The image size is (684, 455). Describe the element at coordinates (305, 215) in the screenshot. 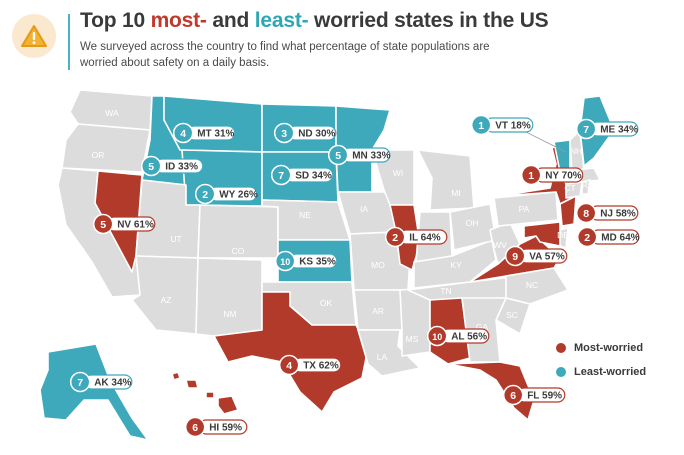

I see `state-label-ne: NE` at that location.